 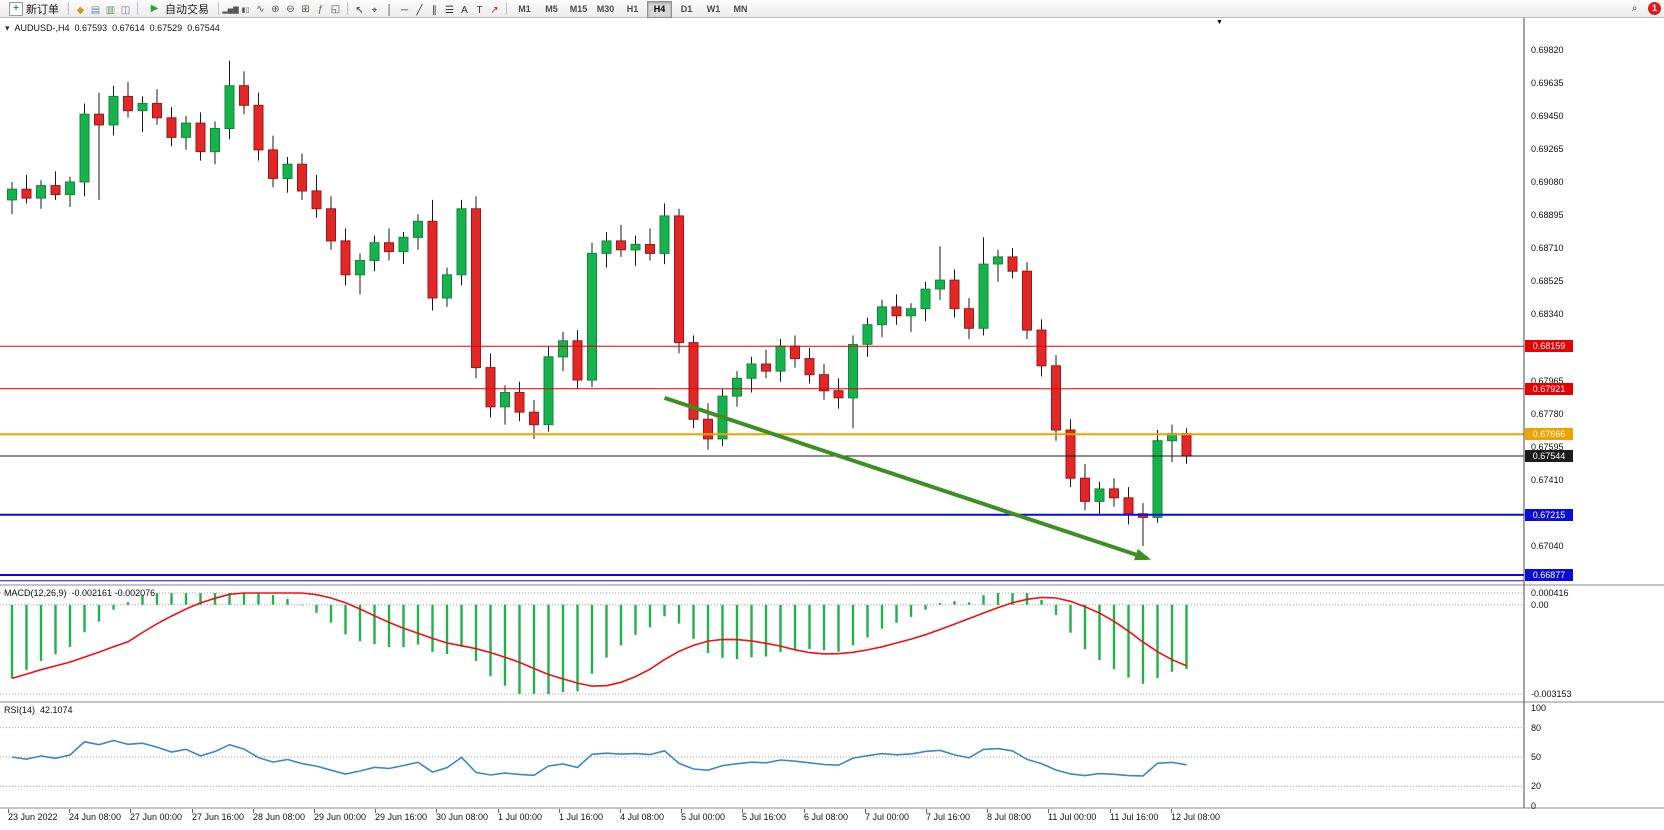 I want to click on time-axis-label: 1 Jul 00:00, so click(x=520, y=817).